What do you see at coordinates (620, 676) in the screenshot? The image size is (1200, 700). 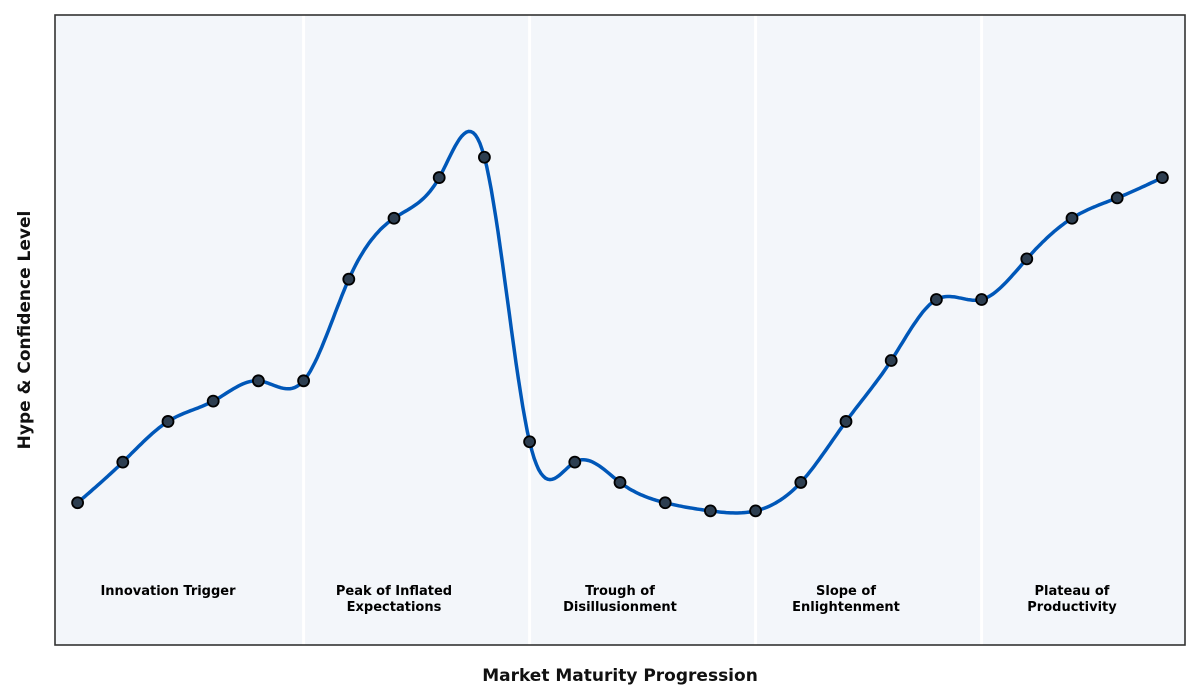 I see `x-axis-label: Market Maturity Progression` at bounding box center [620, 676].